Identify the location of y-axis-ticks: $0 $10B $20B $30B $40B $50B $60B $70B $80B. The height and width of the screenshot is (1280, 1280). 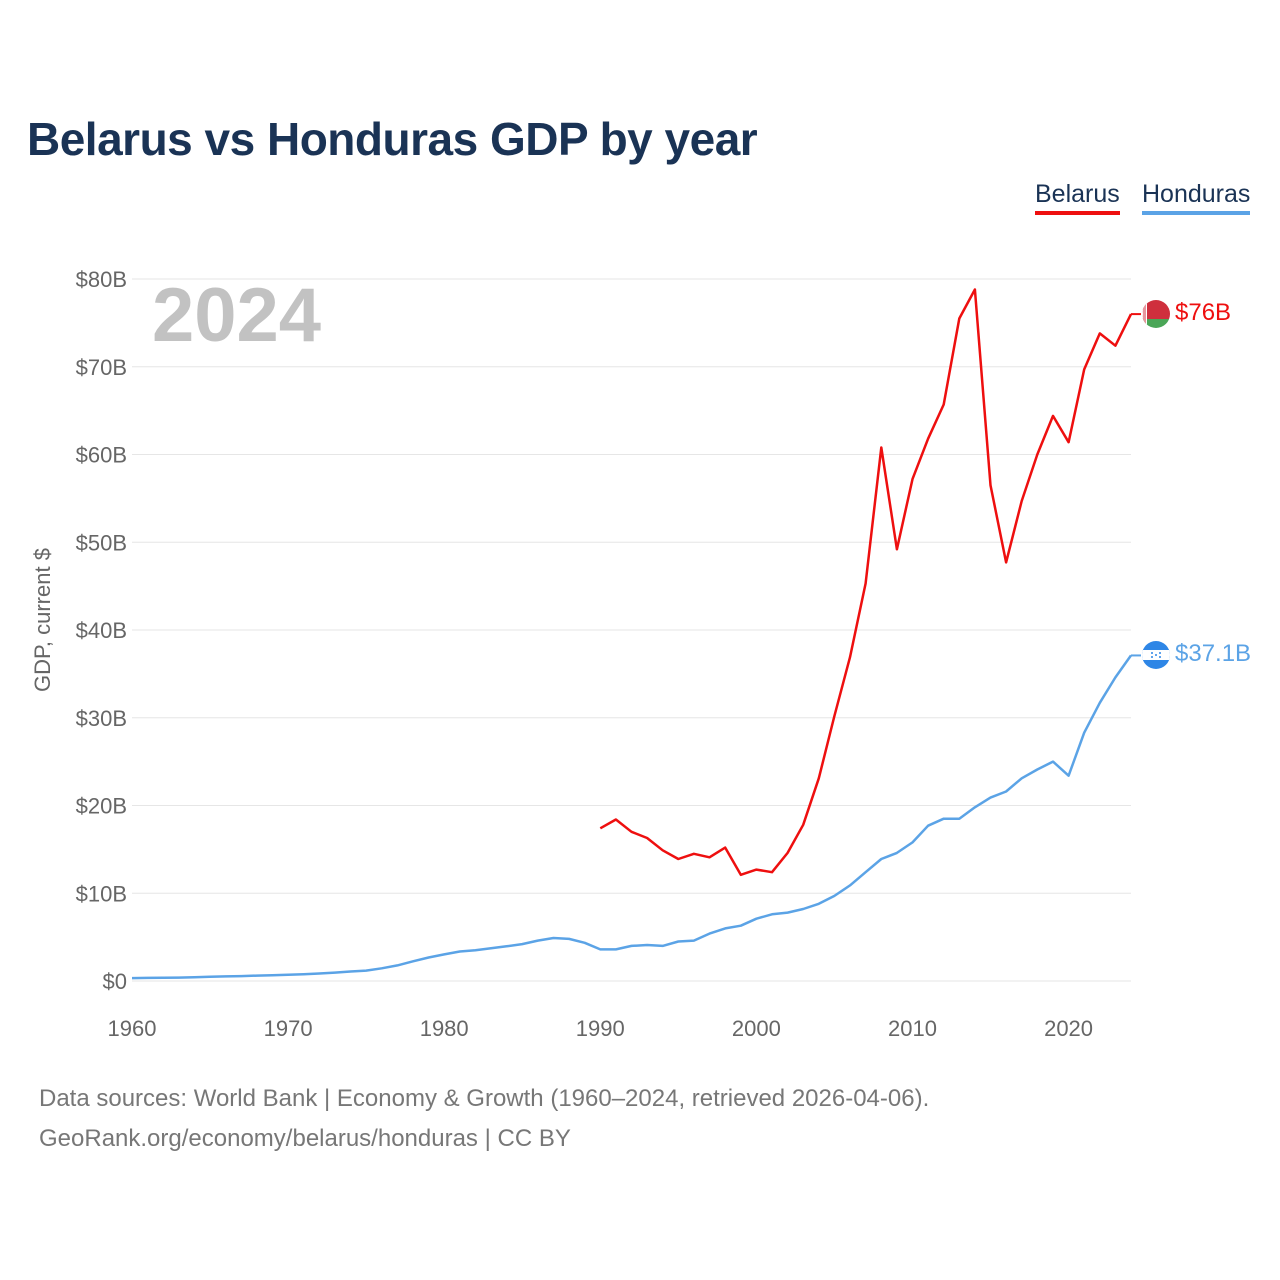
(101, 630).